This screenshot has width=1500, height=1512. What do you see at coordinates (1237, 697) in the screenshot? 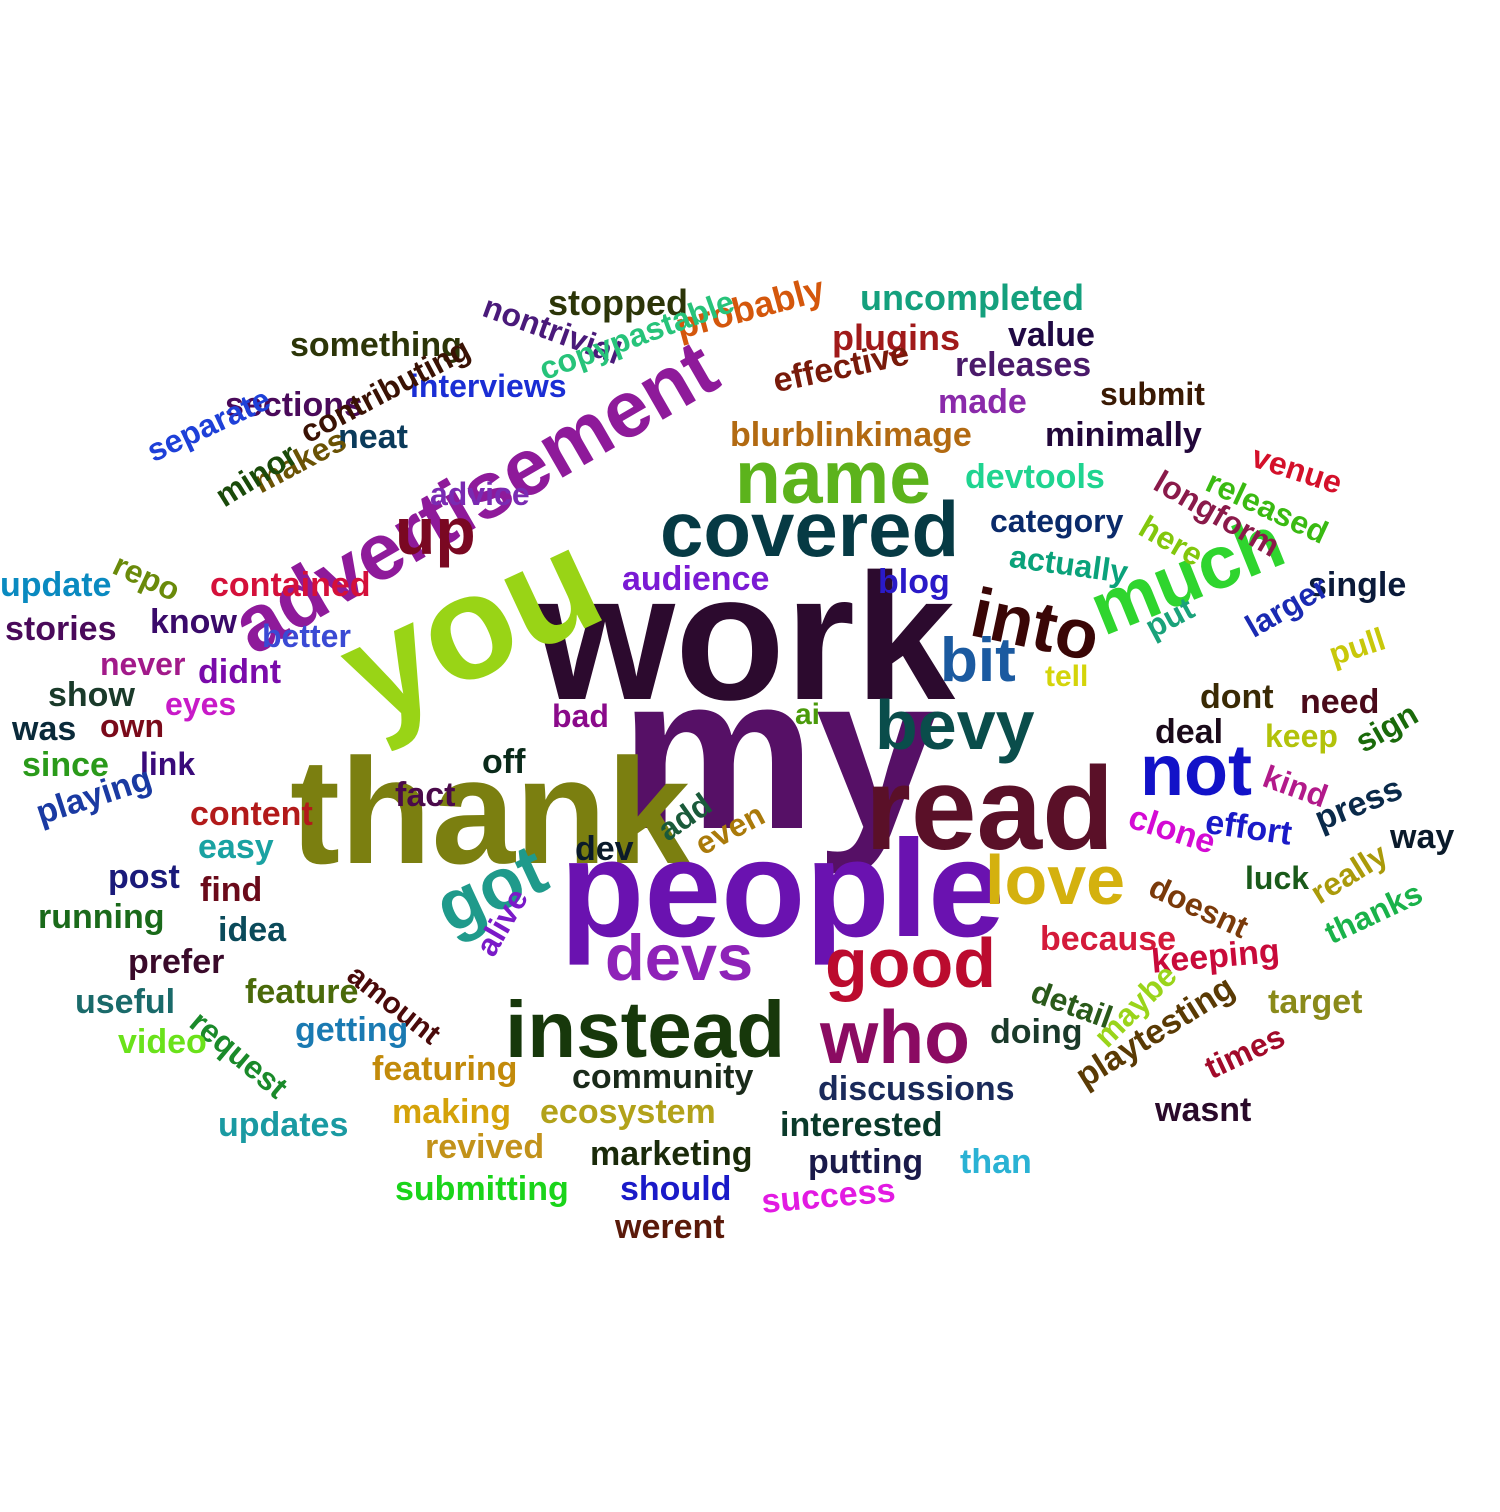
I see `word-dont: dont` at bounding box center [1237, 697].